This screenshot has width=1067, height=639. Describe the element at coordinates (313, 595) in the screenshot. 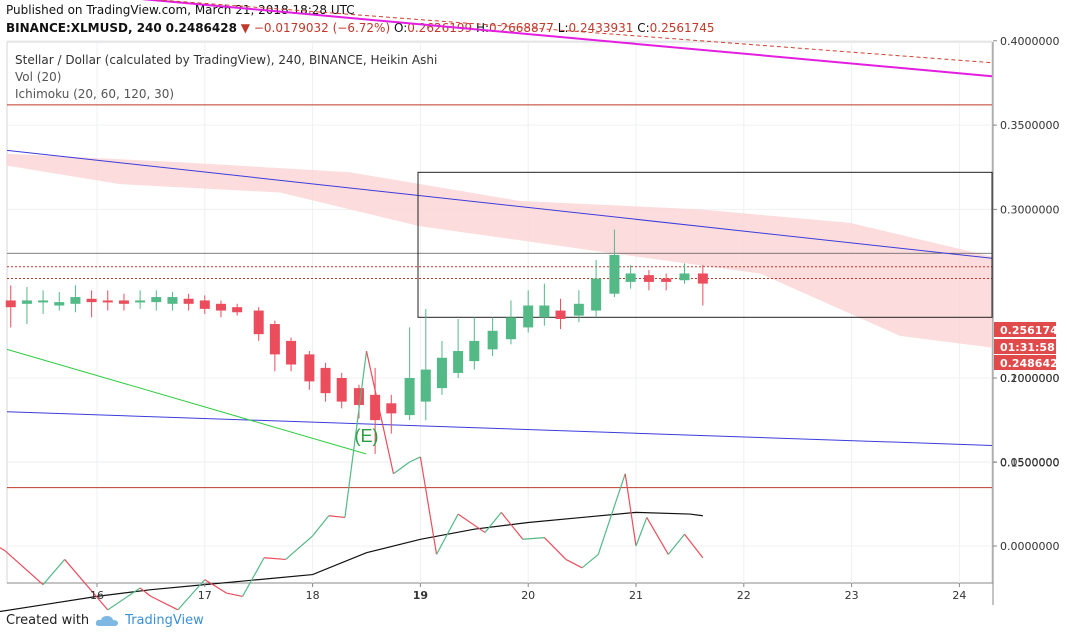

I see `x-tick-label: 18` at that location.